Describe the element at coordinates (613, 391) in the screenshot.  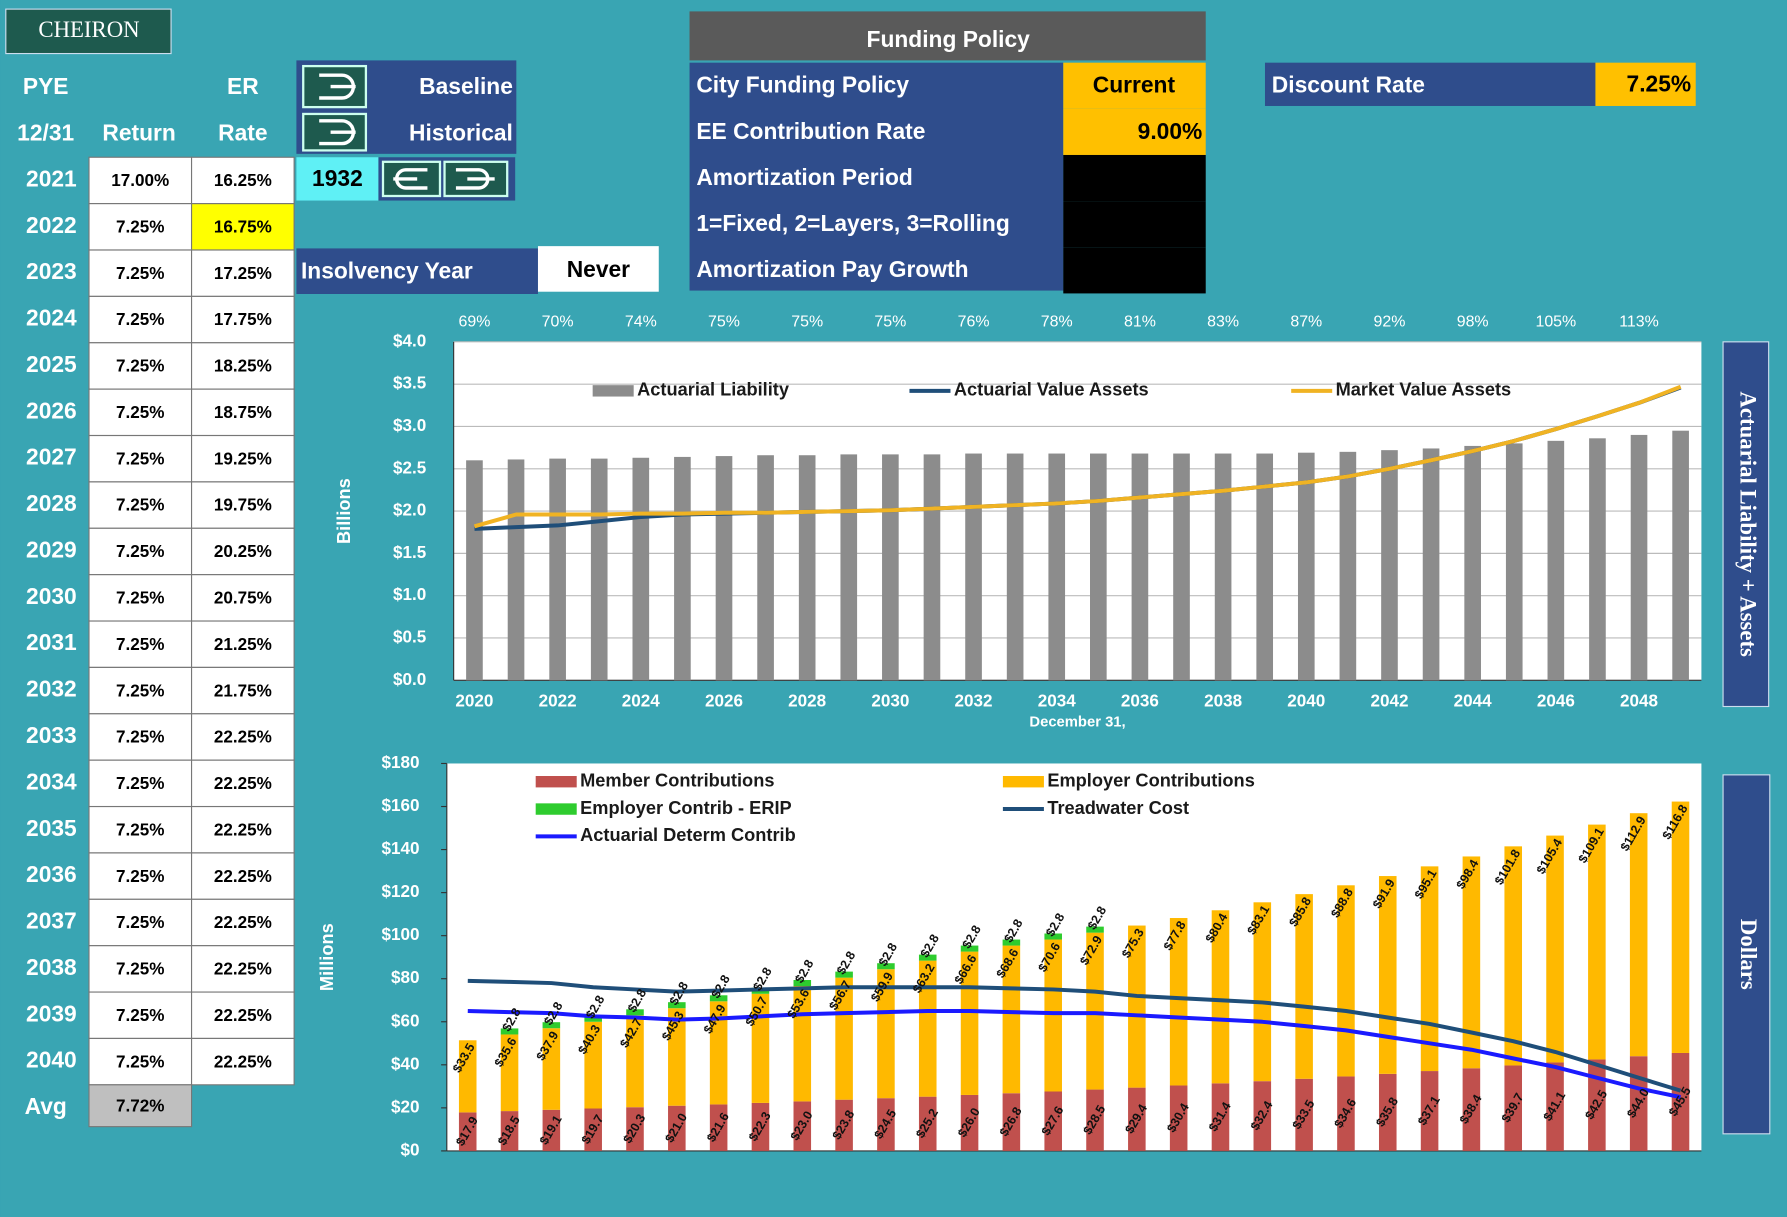
I see `legend-swatch` at that location.